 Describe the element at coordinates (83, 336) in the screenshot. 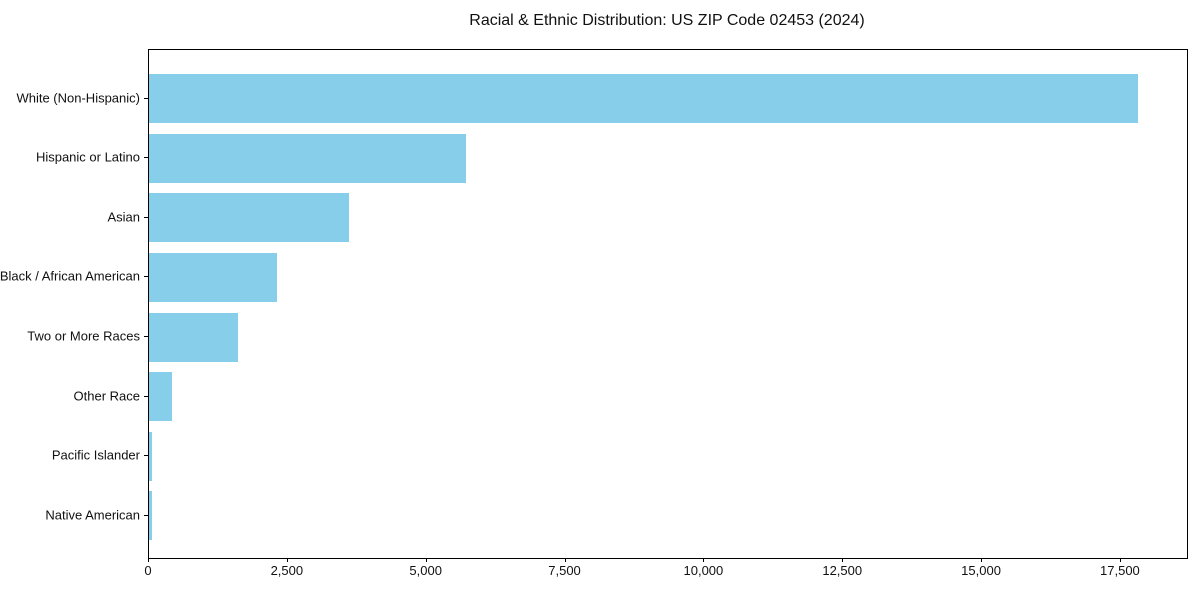

I see `y-tick-label: Two or More Races` at that location.